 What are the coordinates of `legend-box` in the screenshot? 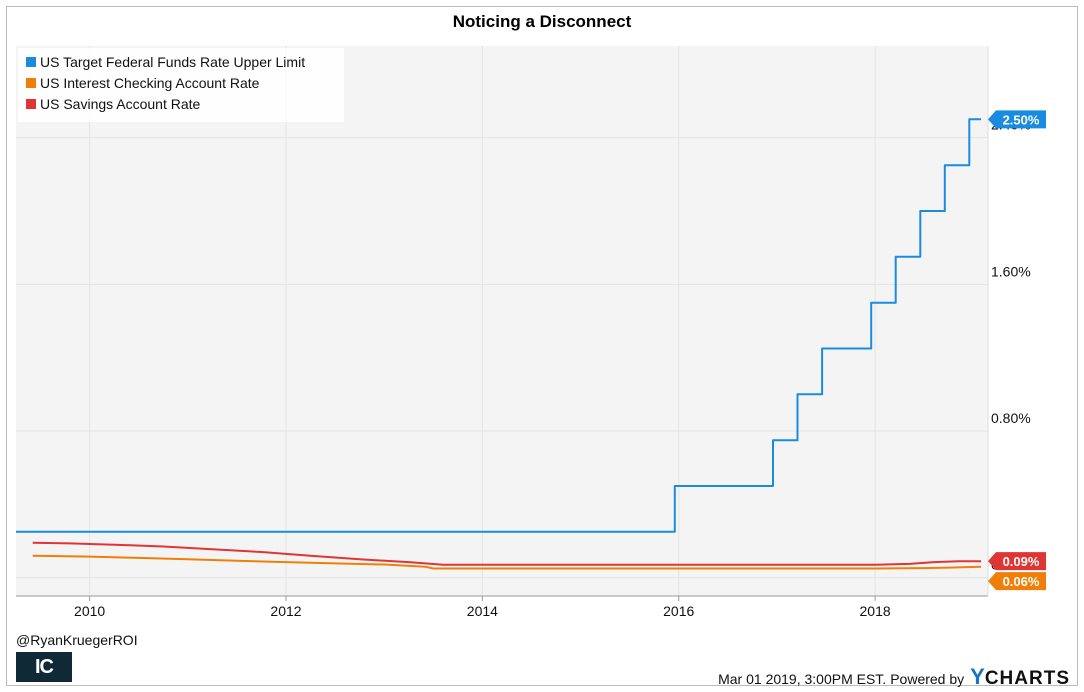 It's located at (181, 85).